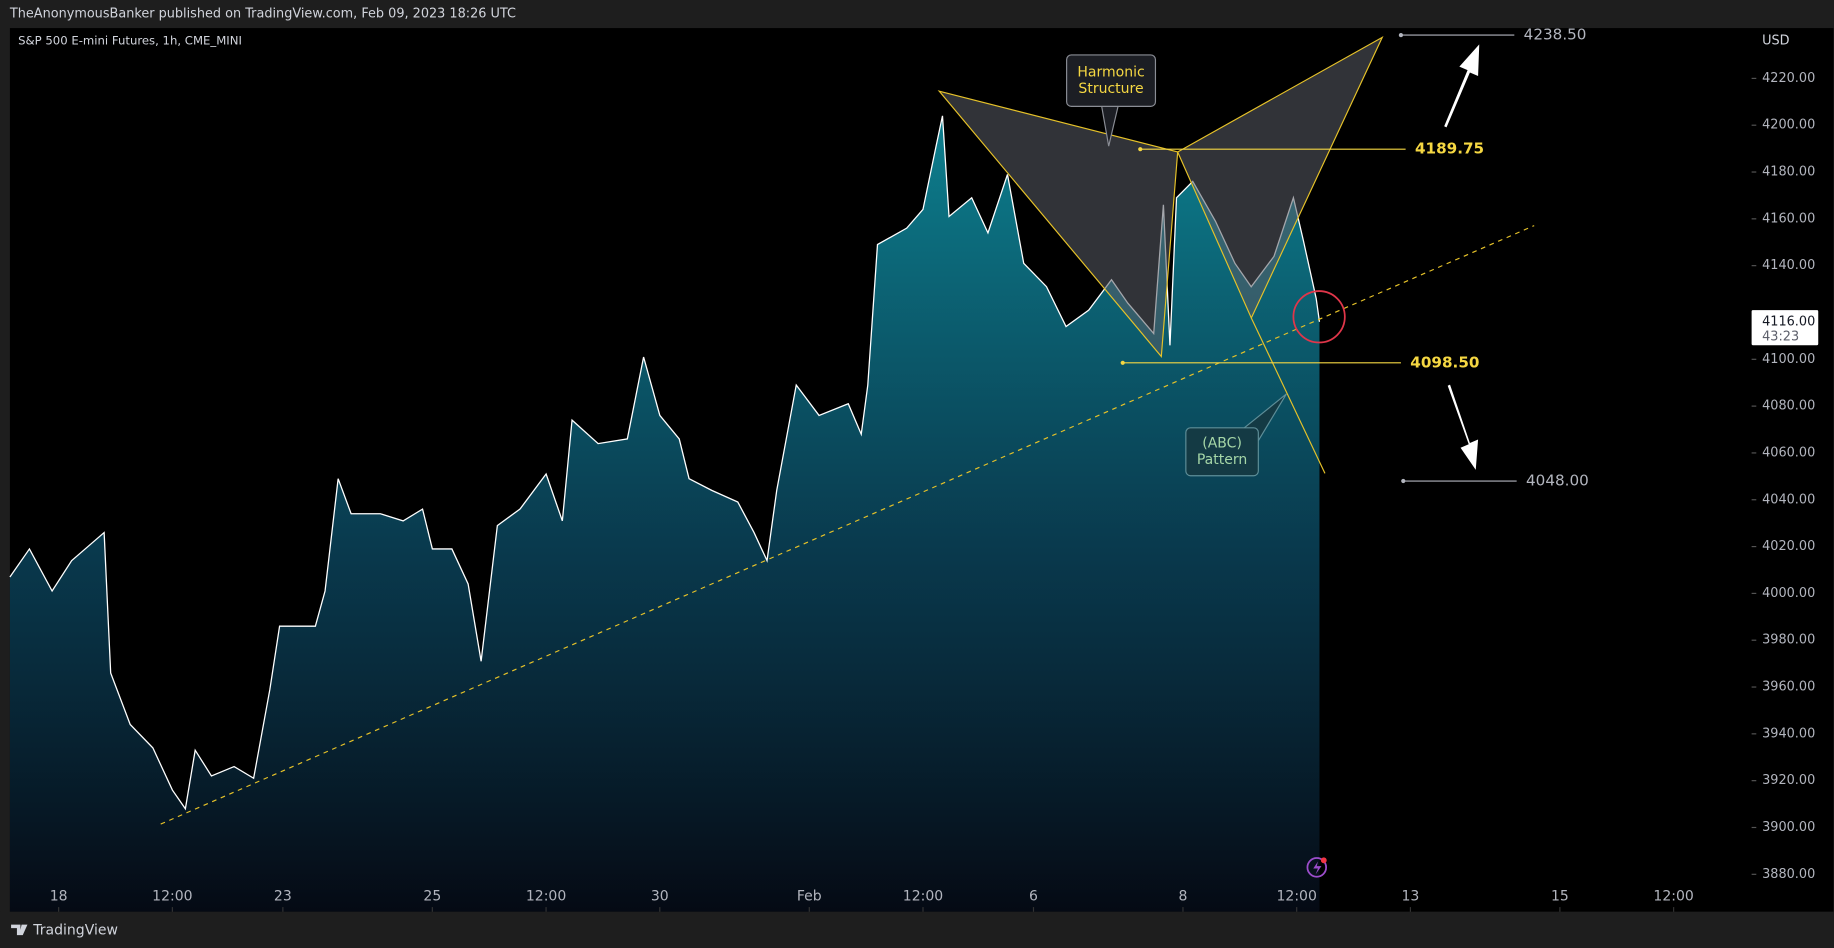 Image resolution: width=1834 pixels, height=948 pixels. What do you see at coordinates (1788, 78) in the screenshot?
I see `y-tick-label: 4220.00` at bounding box center [1788, 78].